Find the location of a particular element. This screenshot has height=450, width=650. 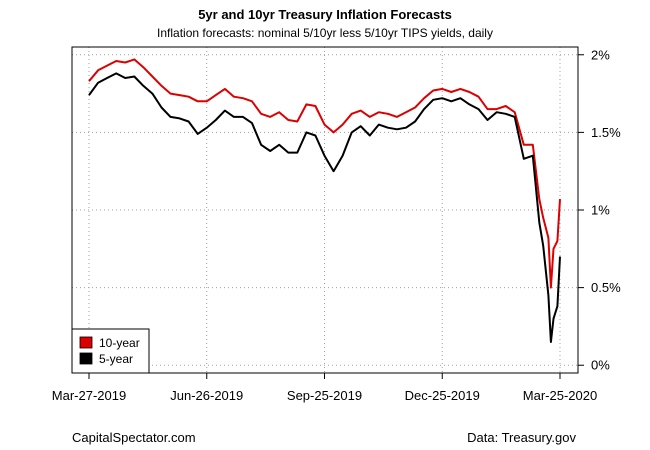

y-tick-label: 0% is located at coordinates (600, 365).